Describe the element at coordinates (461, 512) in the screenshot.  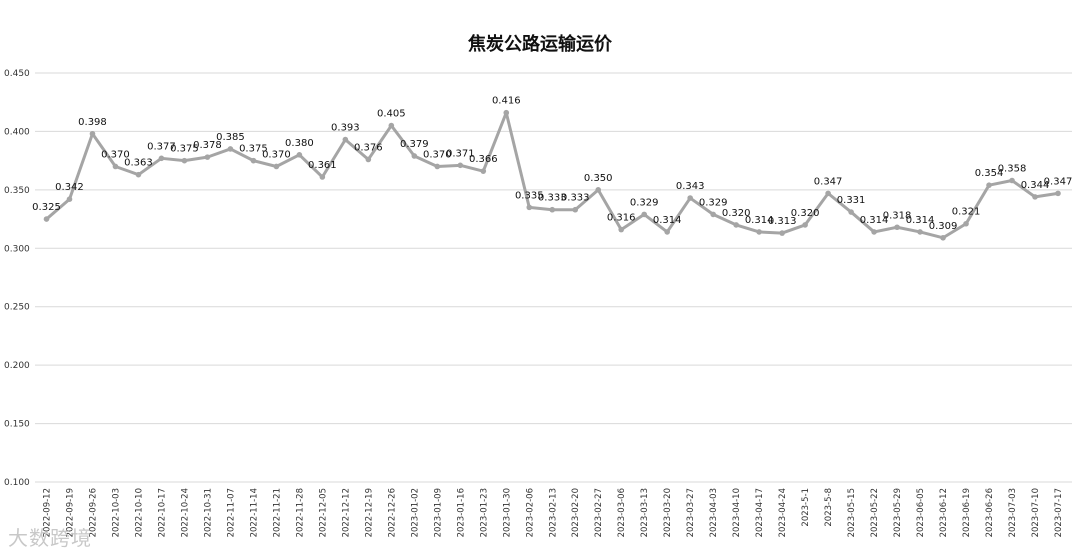
I see `x-tick-label: 2023-01-16` at that location.